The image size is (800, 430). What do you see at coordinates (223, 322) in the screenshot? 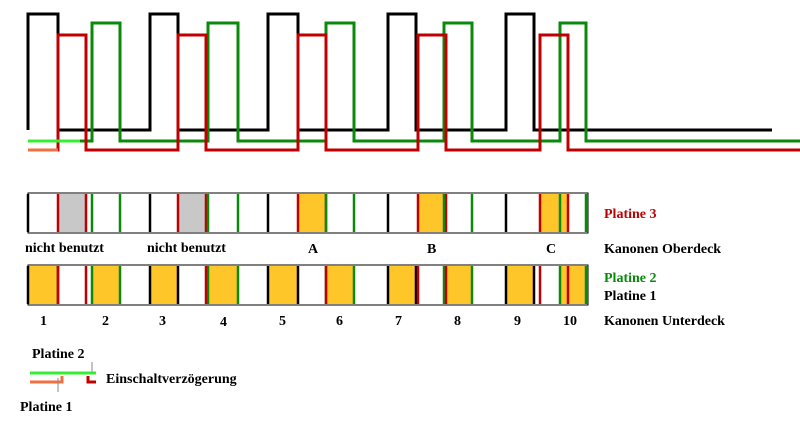
I see `unterdeck-label-4: 4` at bounding box center [223, 322].